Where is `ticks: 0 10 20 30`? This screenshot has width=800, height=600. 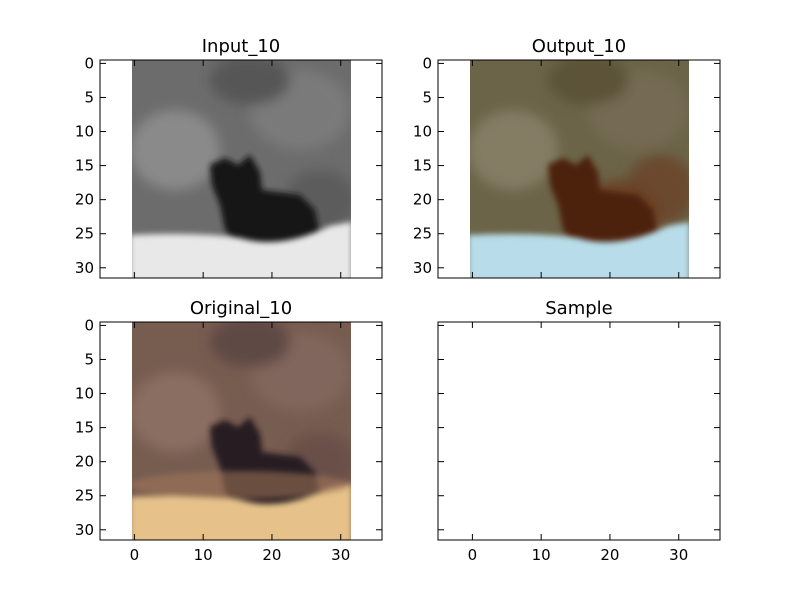
ticks: 0 10 20 30 is located at coordinates (579, 443).